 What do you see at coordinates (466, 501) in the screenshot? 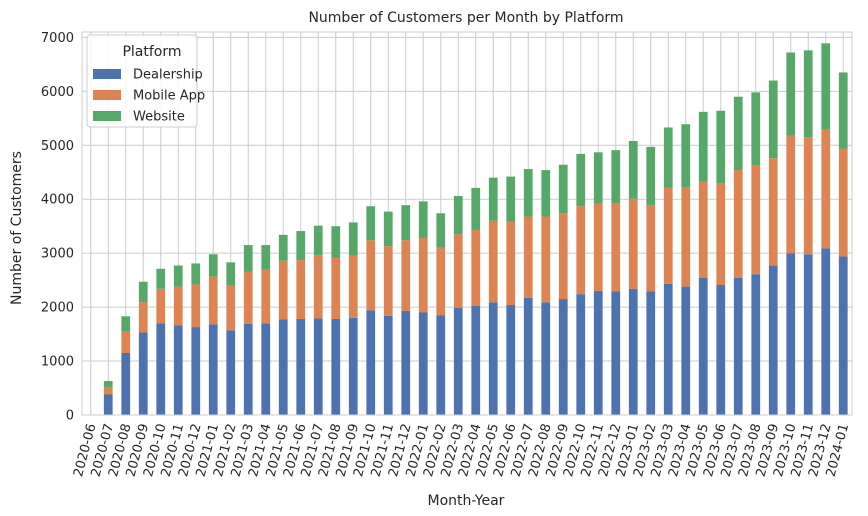
I see `x-axis-label: Month-Year` at bounding box center [466, 501].